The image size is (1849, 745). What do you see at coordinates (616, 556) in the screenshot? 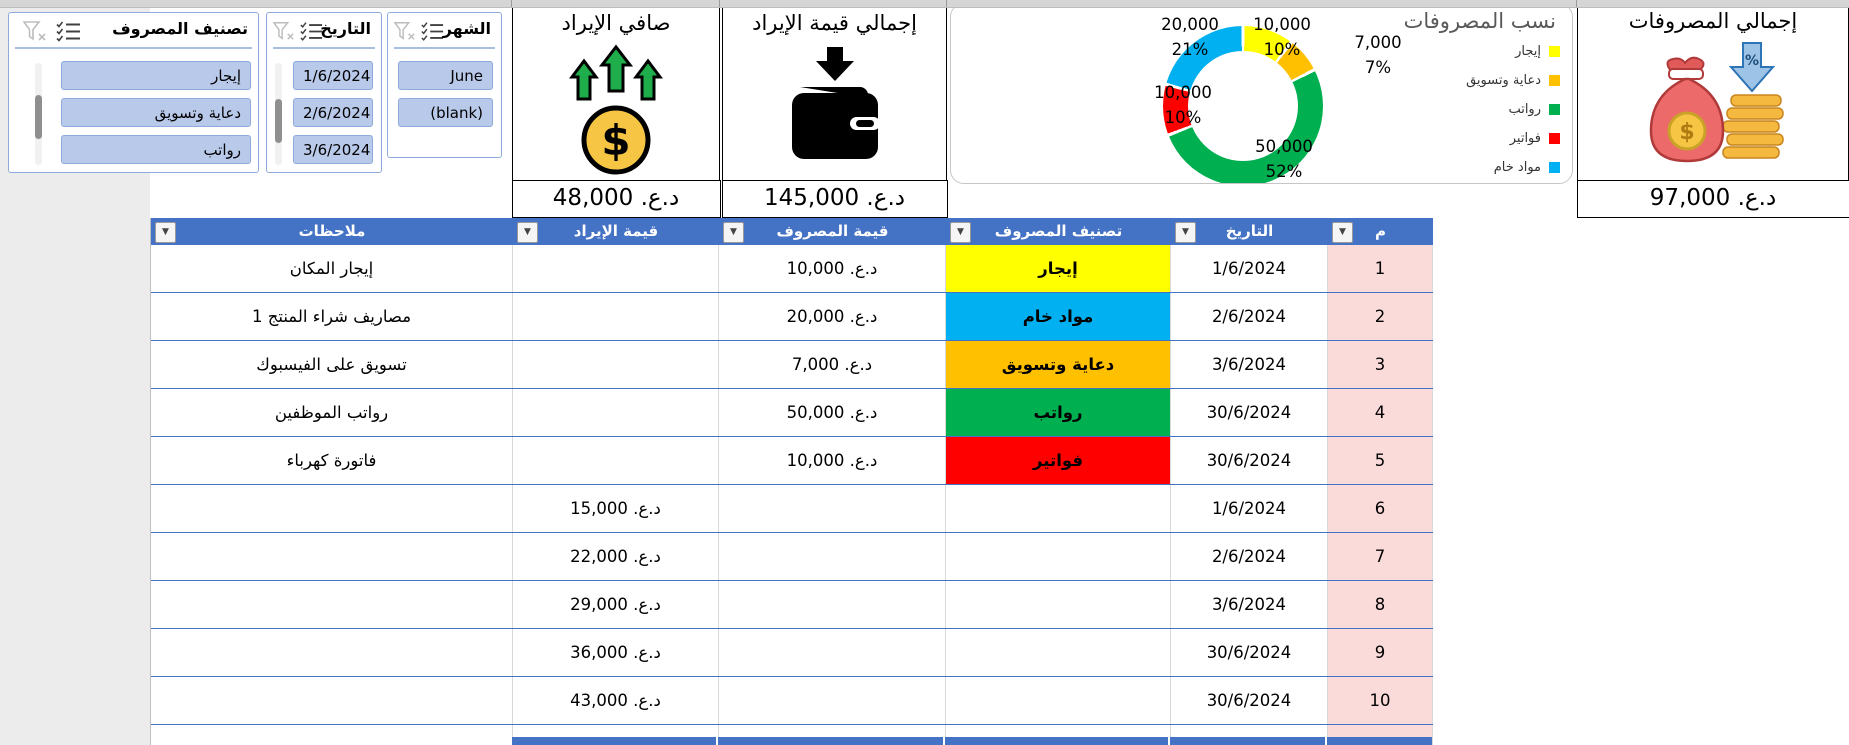
I see `revenue-cell: د.ع. 22,000` at bounding box center [616, 556].